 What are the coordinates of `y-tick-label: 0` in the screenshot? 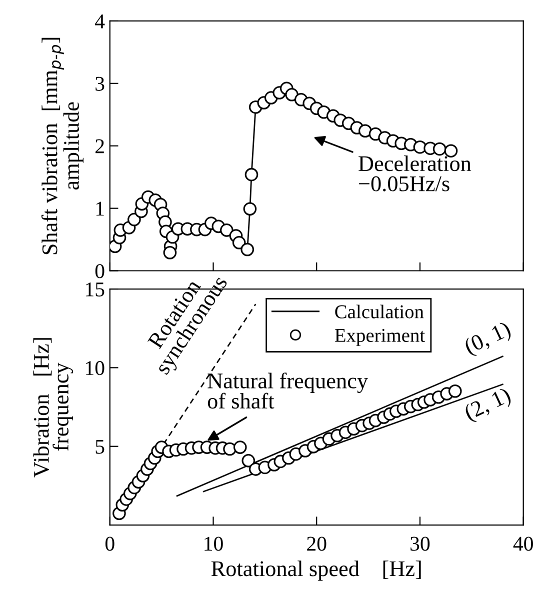 It's located at (99, 271).